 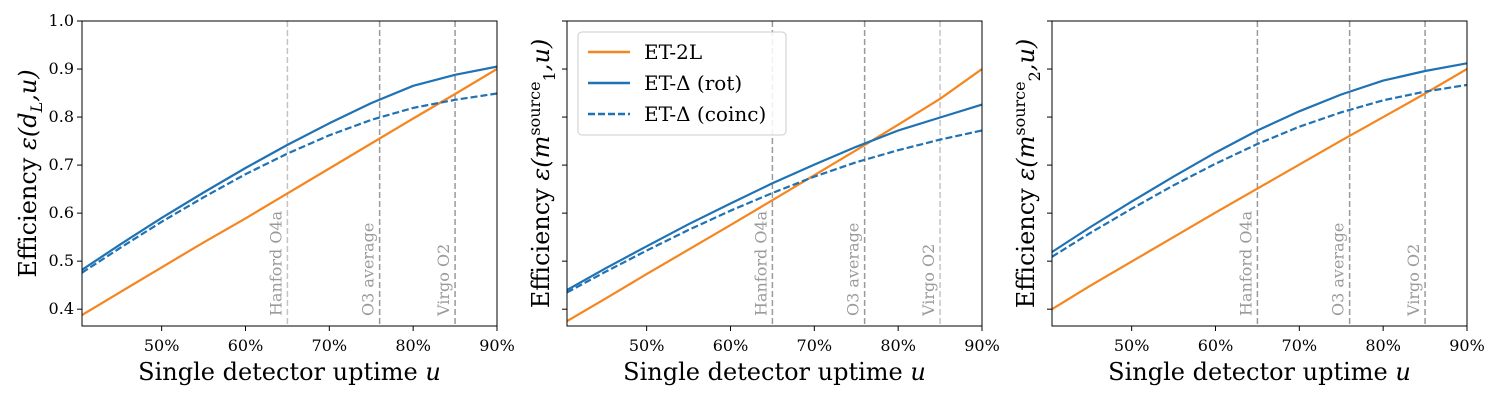 I want to click on legend: ET-2L ET-Δ (rot) ET-Δ (coinc), so click(x=682, y=83).